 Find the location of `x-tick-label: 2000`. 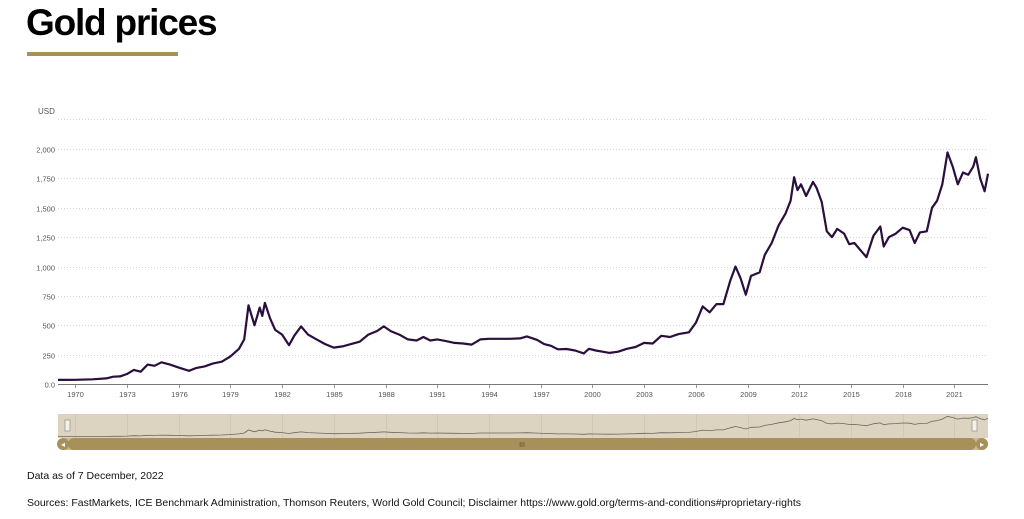

x-tick-label: 2000 is located at coordinates (592, 394).